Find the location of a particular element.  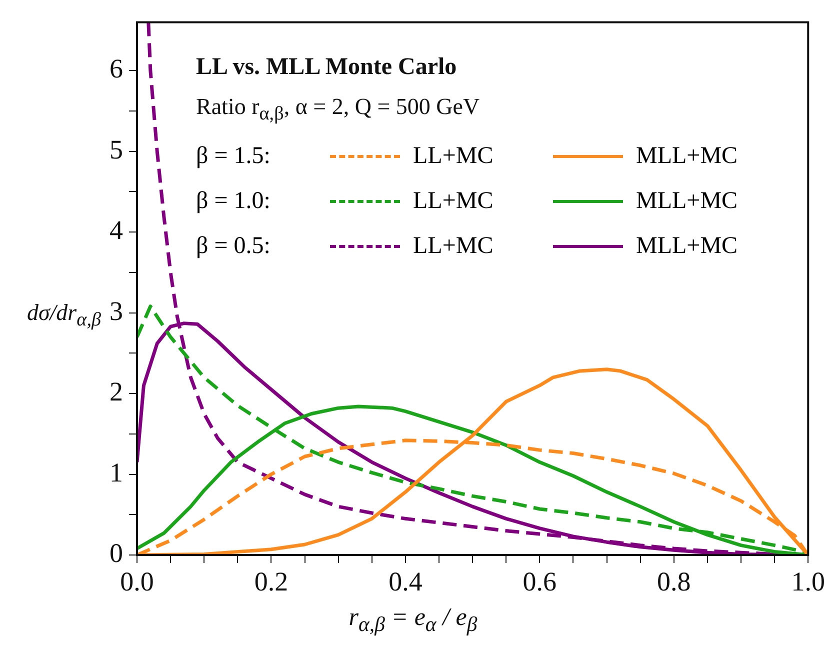

y-tick-label: 4 is located at coordinates (117, 230).